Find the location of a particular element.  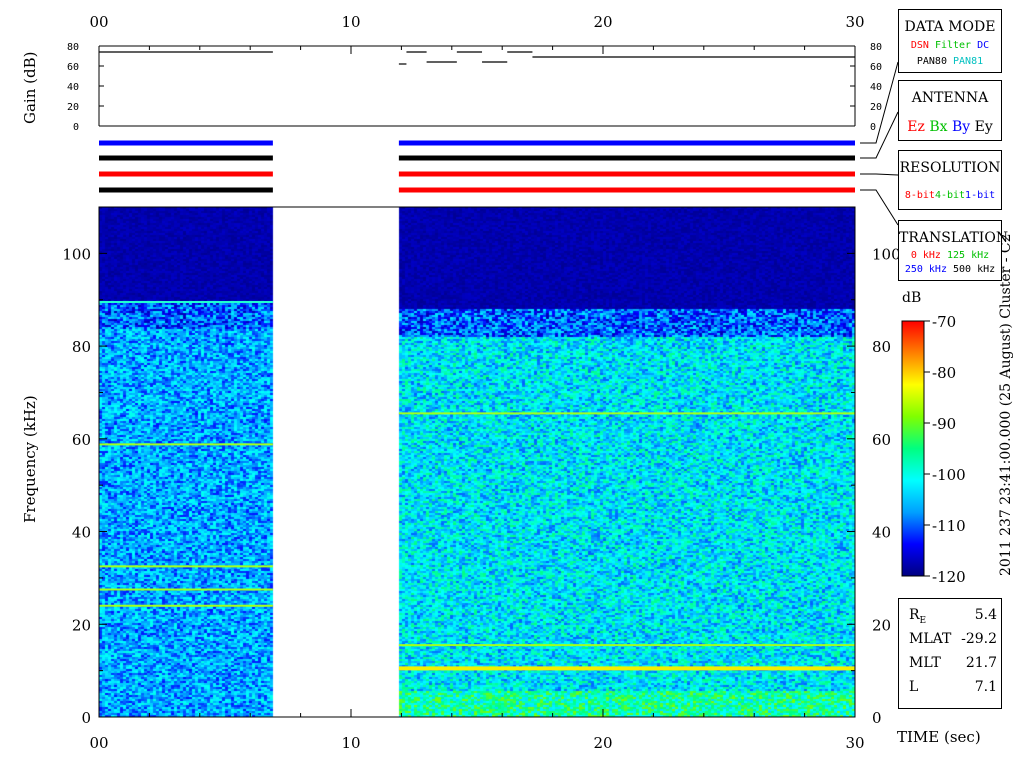

antenna-legend: ANTENNA Ez Bx By Ey is located at coordinates (950, 110).